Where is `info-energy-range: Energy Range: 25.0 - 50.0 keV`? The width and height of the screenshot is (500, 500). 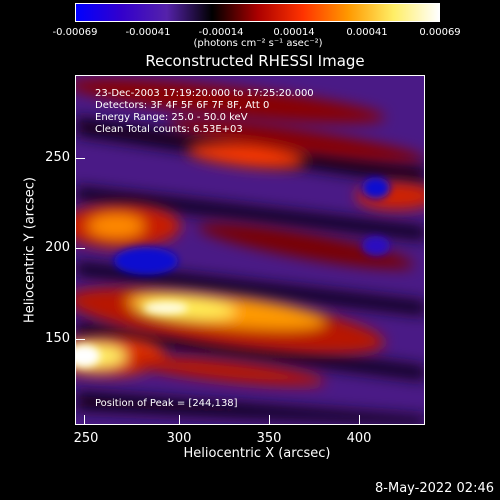
info-energy-range: Energy Range: 25.0 - 50.0 keV is located at coordinates (171, 117).